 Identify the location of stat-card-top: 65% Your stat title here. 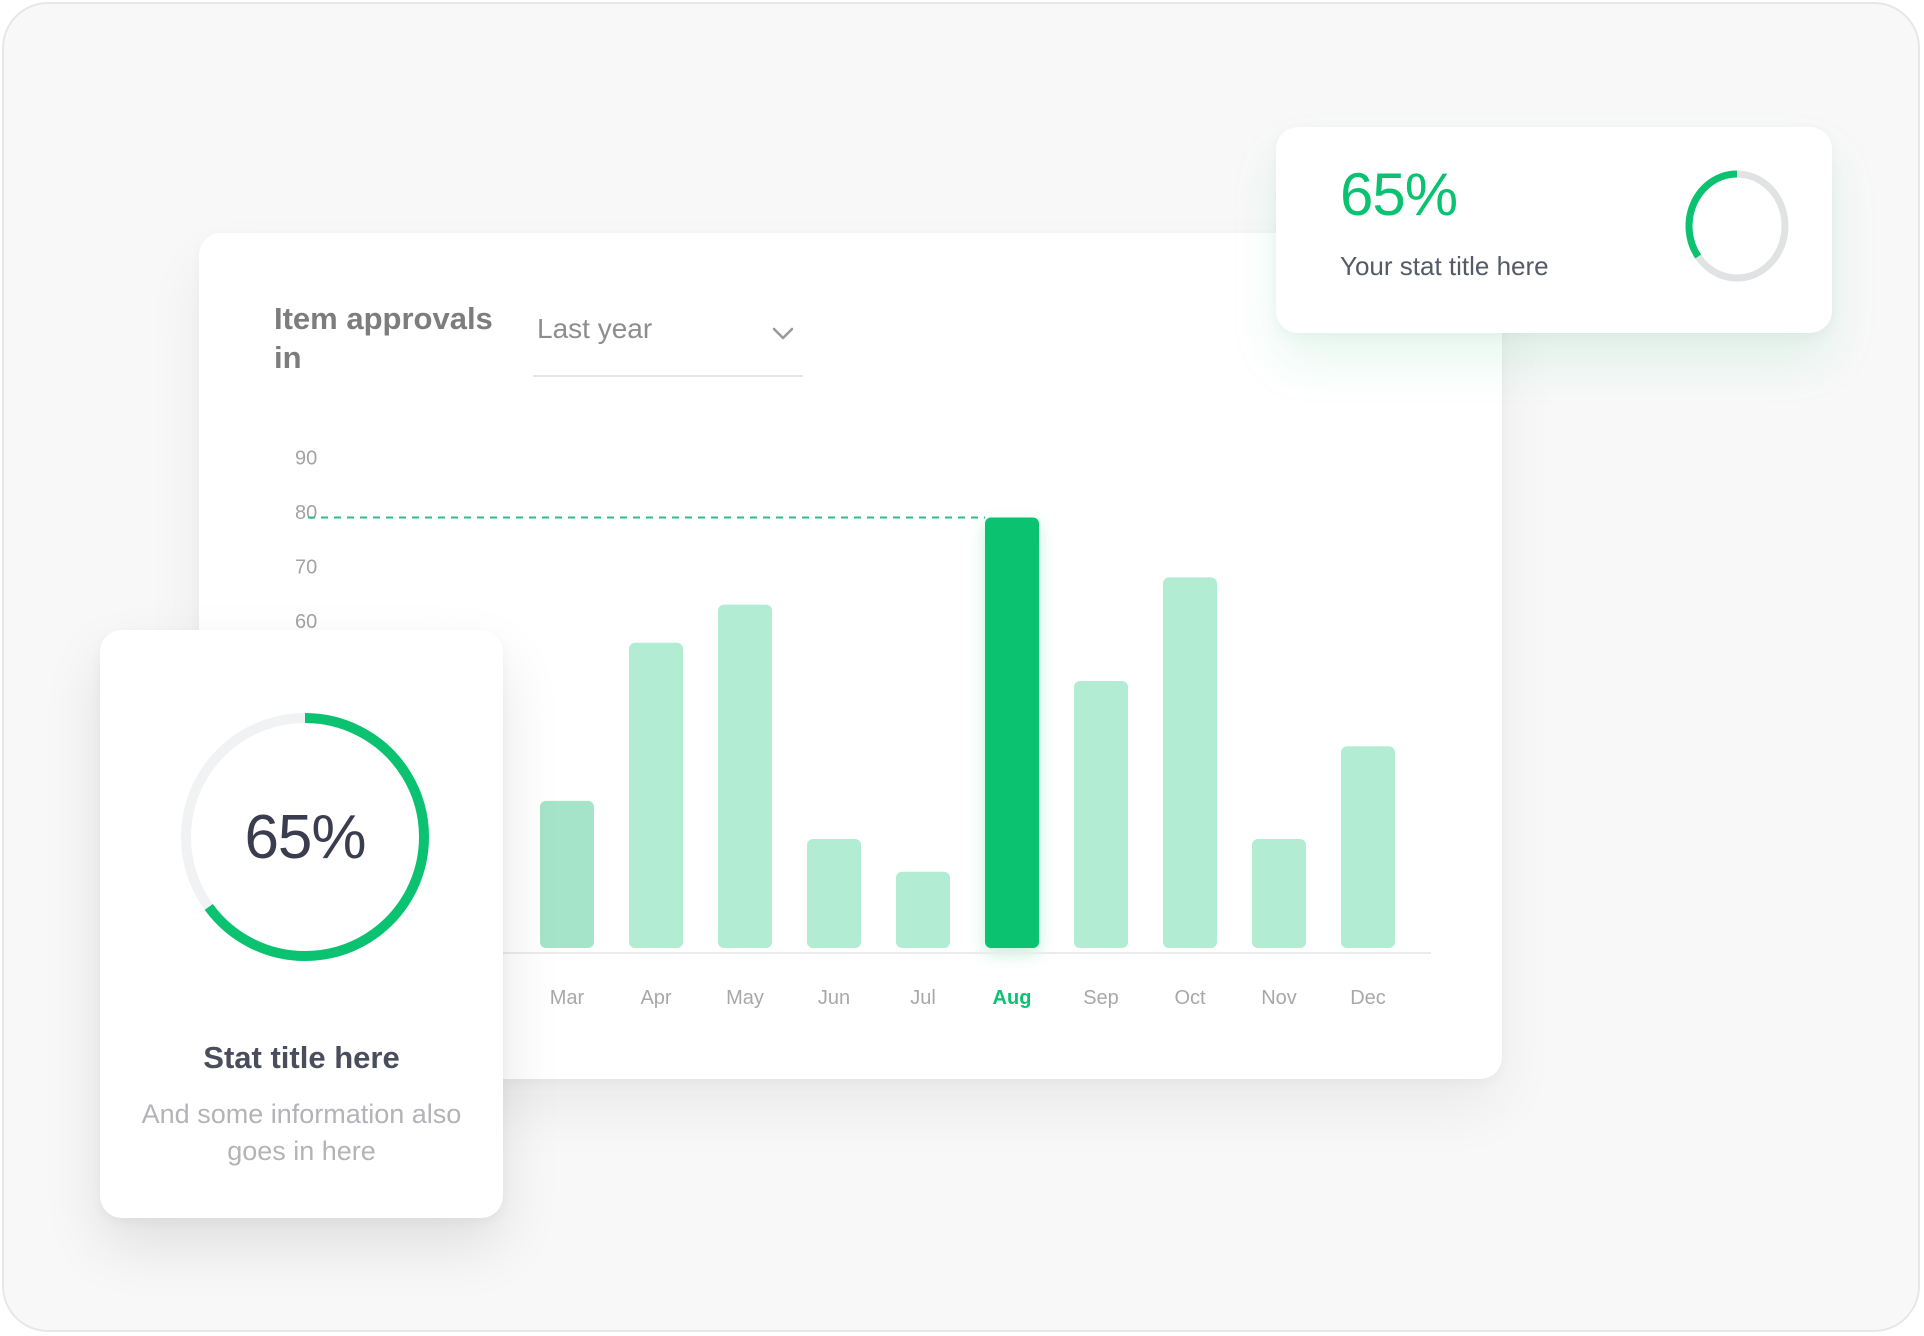
(1554, 230).